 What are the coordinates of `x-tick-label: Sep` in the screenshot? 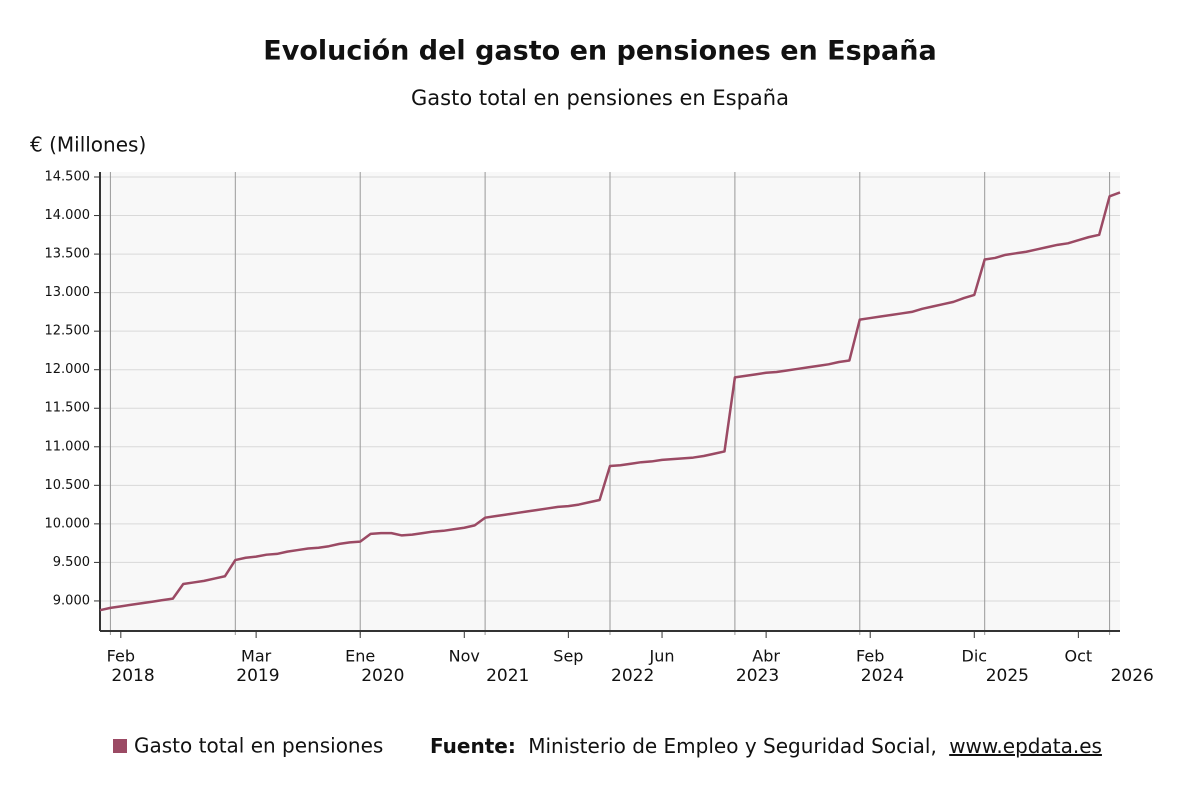 It's located at (568, 656).